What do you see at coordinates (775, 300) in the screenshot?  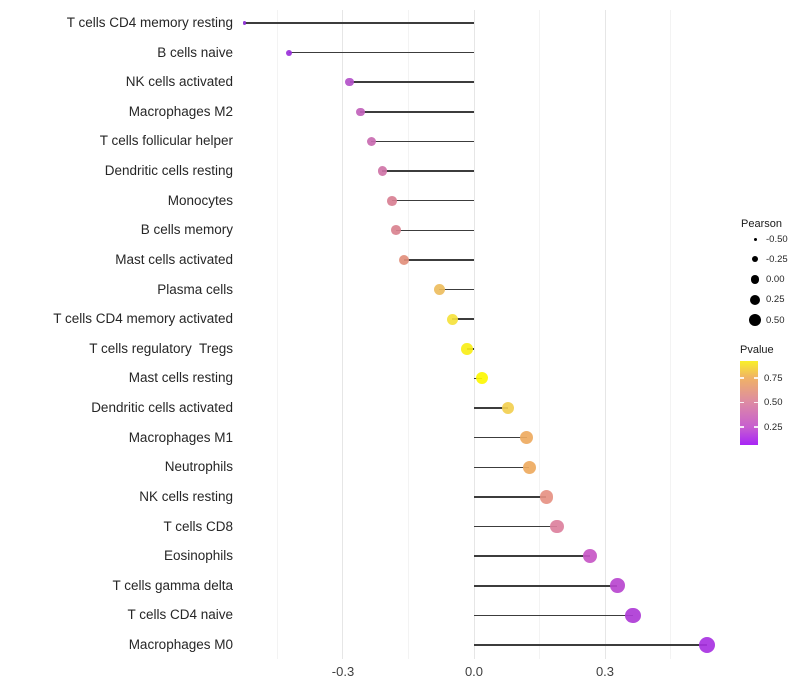 I see `legend-size-label: 0.25` at bounding box center [775, 300].